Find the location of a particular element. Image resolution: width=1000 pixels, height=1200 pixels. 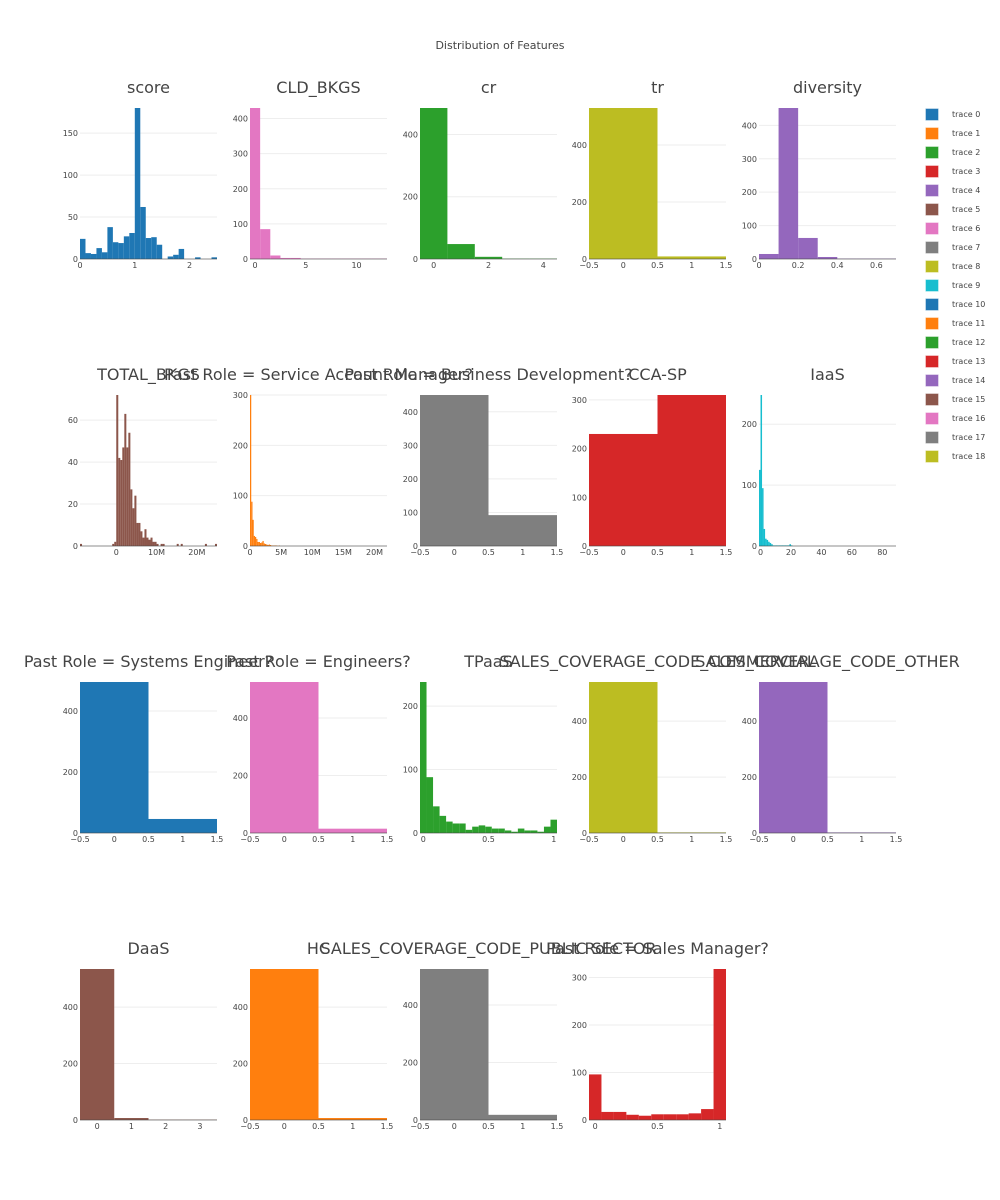

subplot-cld-bkgs: 0 100 200 300 400 0 5 10 CLD_BKGS is located at coordinates (310, 174).